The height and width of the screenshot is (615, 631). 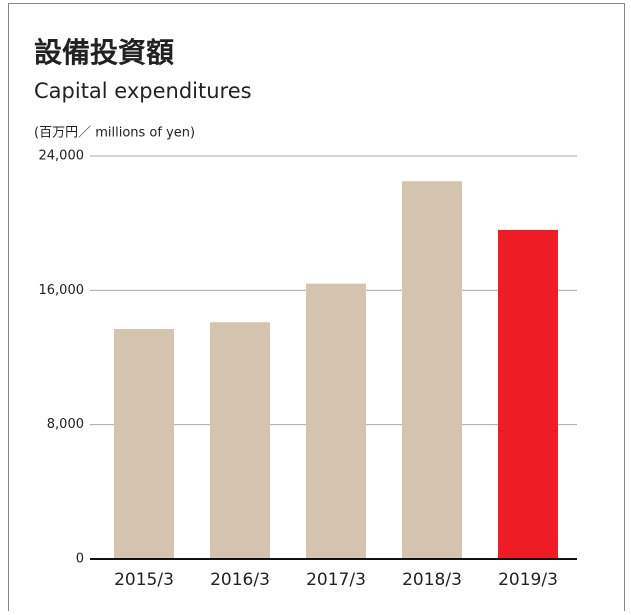 What do you see at coordinates (104, 52) in the screenshot?
I see `chart-title: 設備投資額` at bounding box center [104, 52].